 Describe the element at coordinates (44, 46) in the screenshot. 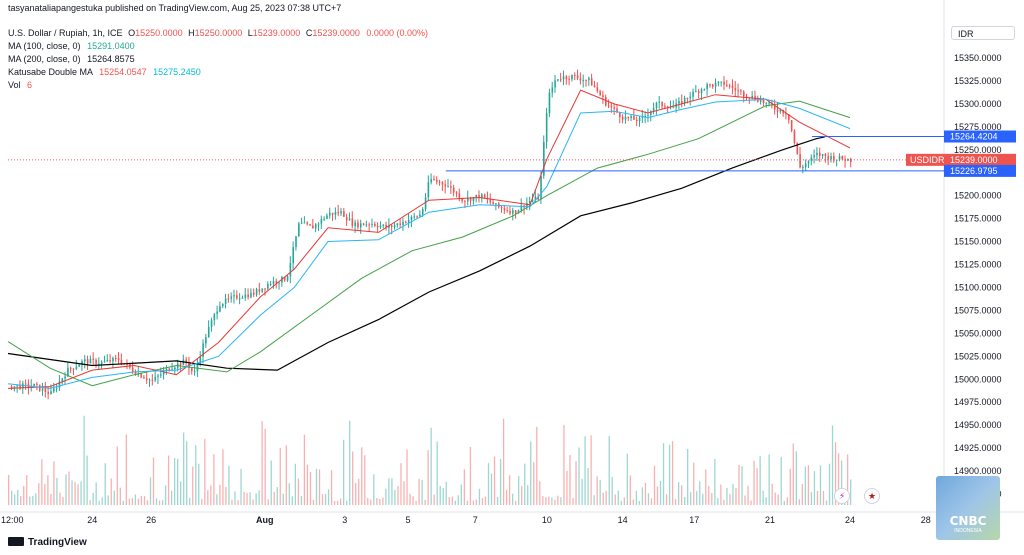

I see `ma100-label: MA (100, close, 0)` at that location.